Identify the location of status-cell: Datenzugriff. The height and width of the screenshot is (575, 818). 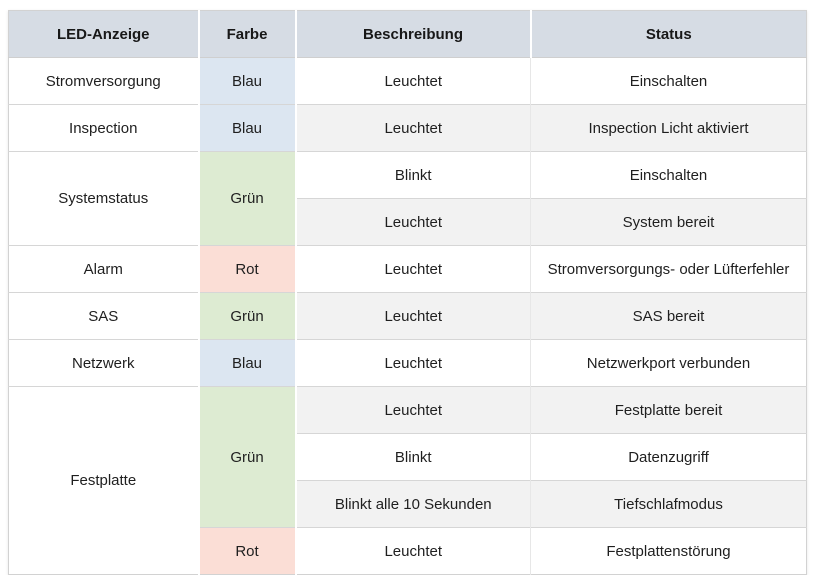
(668, 457).